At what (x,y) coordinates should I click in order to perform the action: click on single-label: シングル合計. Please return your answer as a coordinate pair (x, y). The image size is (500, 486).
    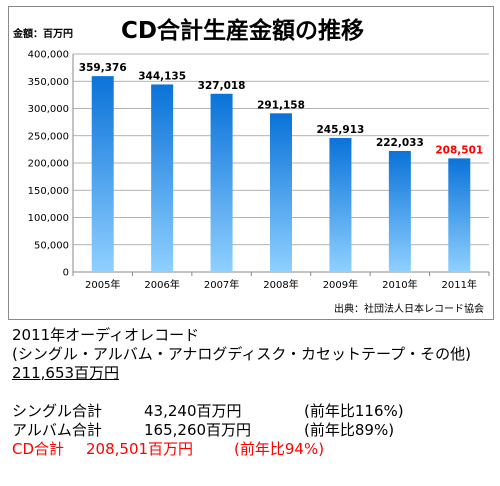
    Looking at the image, I should click on (57, 411).